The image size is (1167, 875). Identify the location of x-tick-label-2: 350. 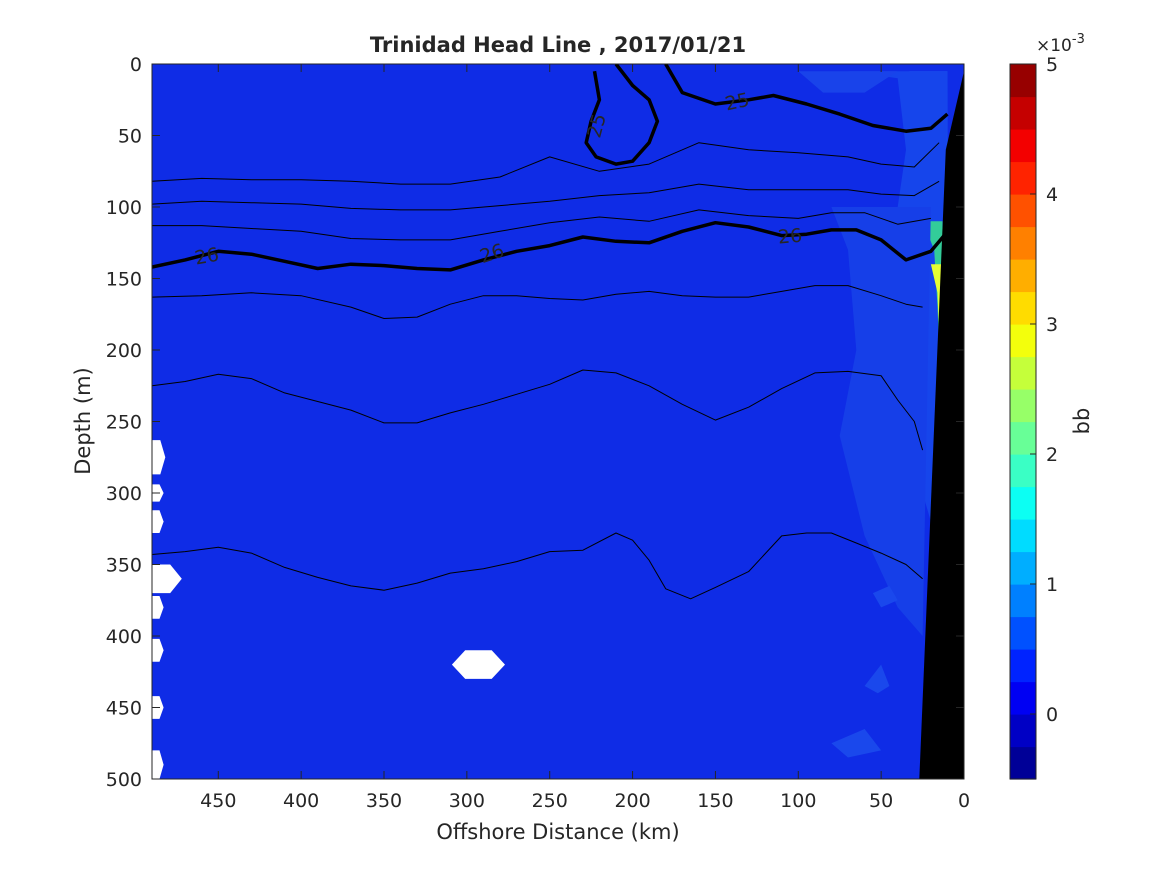
(384, 801).